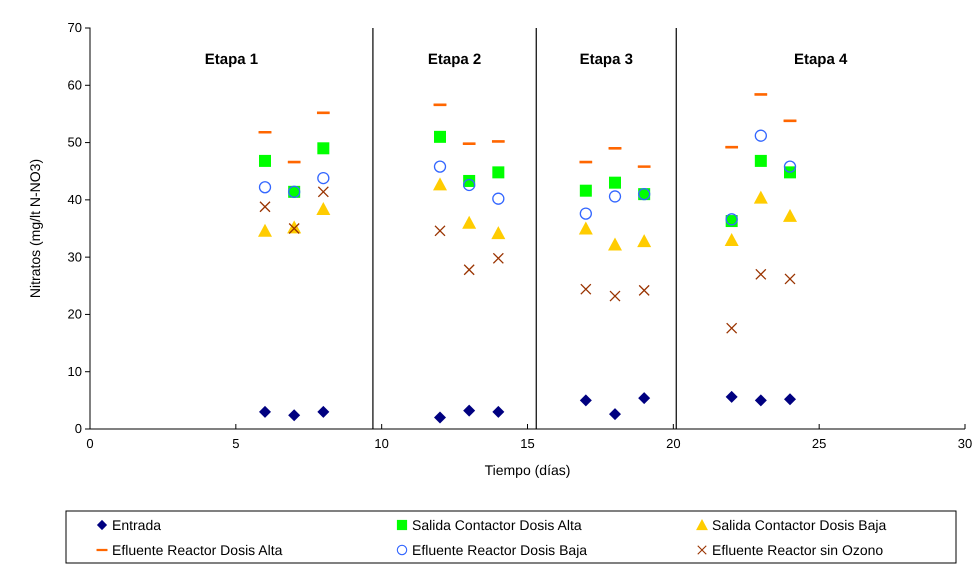 This screenshot has height=575, width=977. I want to click on legend-label: Salida Contactor Dosis Alta, so click(497, 525).